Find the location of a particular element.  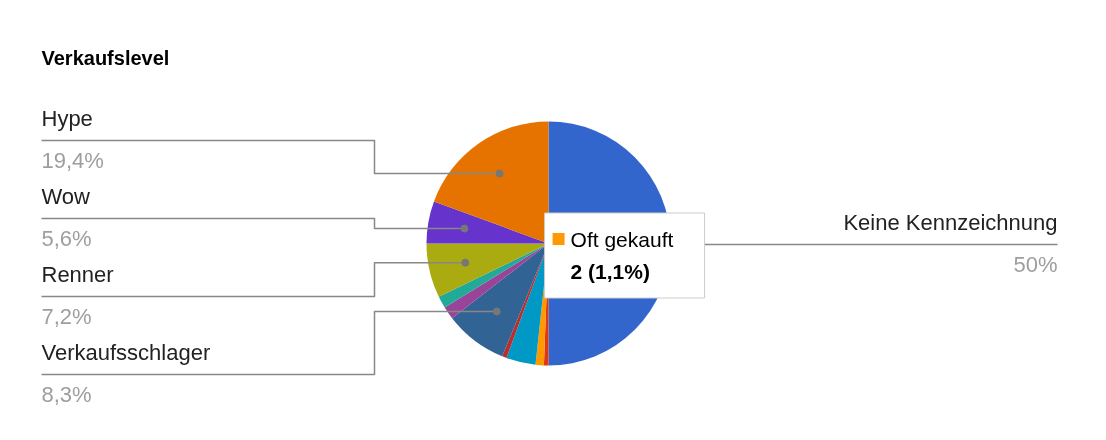

data-label: 7,2% is located at coordinates (66, 316).